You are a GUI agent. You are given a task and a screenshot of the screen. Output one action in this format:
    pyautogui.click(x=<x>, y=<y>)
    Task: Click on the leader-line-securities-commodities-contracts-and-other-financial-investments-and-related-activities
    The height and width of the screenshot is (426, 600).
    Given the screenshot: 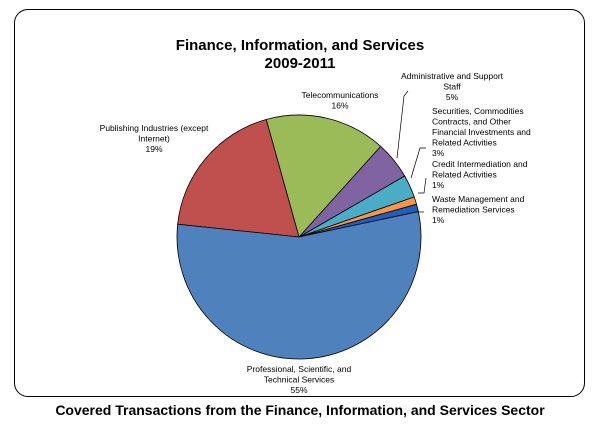 What is the action you would take?
    pyautogui.click(x=418, y=163)
    